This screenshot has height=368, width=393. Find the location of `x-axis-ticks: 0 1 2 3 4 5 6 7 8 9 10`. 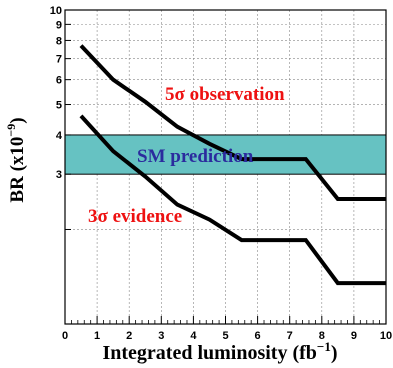

x-axis-ticks: 0 1 2 3 4 5 6 7 8 9 10 is located at coordinates (227, 329).